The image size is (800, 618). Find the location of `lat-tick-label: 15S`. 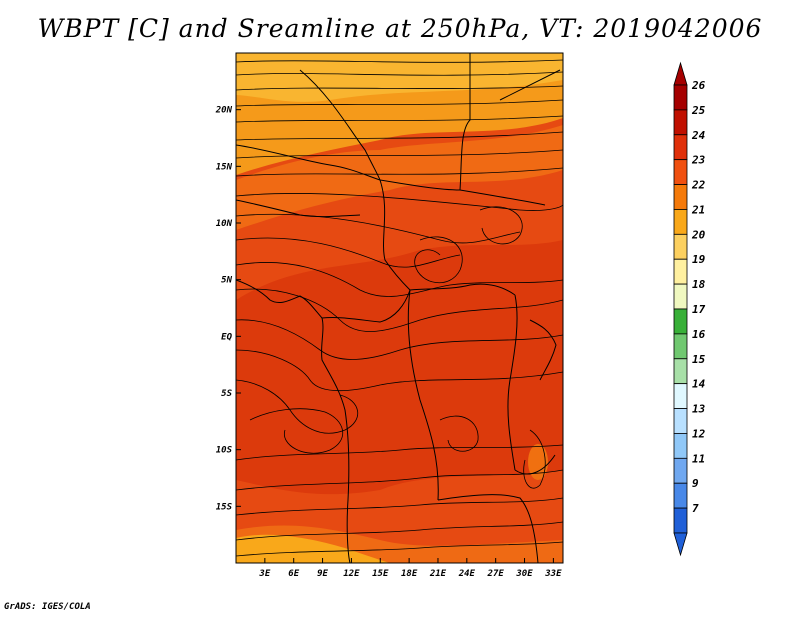

lat-tick-label: 15S is located at coordinates (224, 507).